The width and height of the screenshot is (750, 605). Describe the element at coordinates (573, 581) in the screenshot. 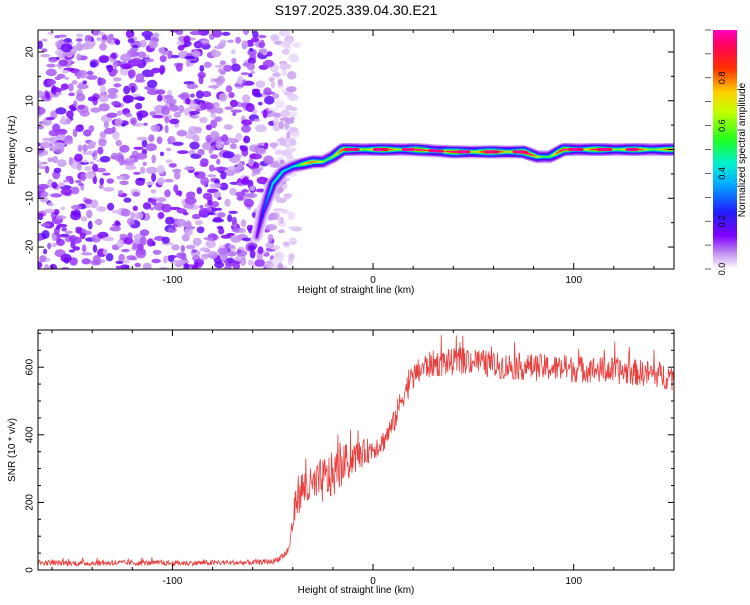

I see `x-tick-label: 100` at that location.